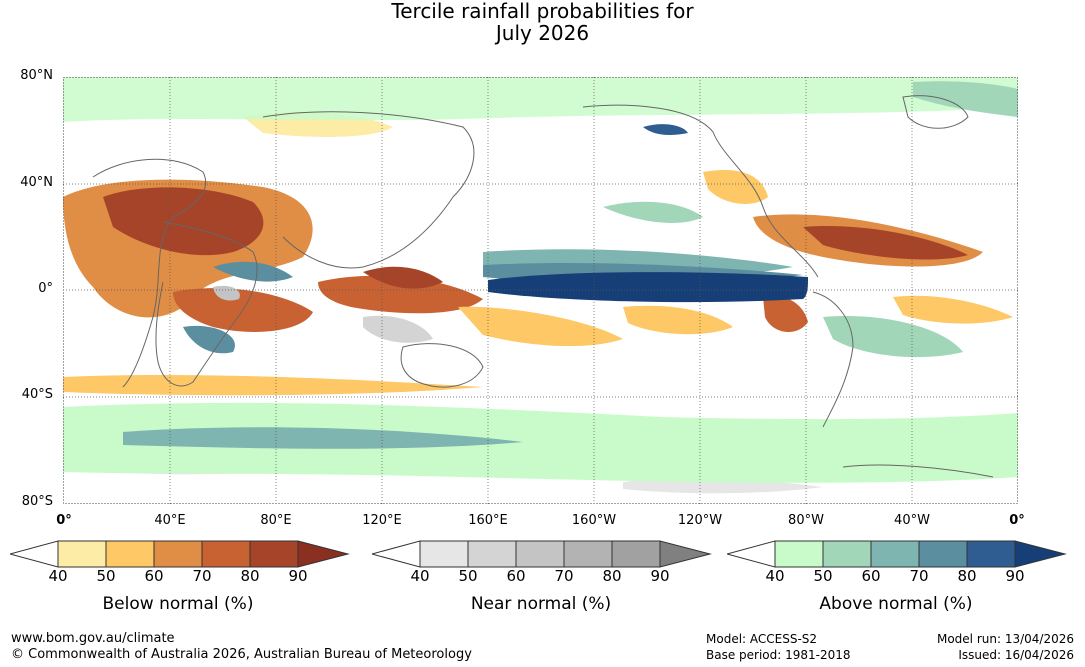  Describe the element at coordinates (612, 576) in the screenshot. I see `legend-near-tick-80: 80` at that location.